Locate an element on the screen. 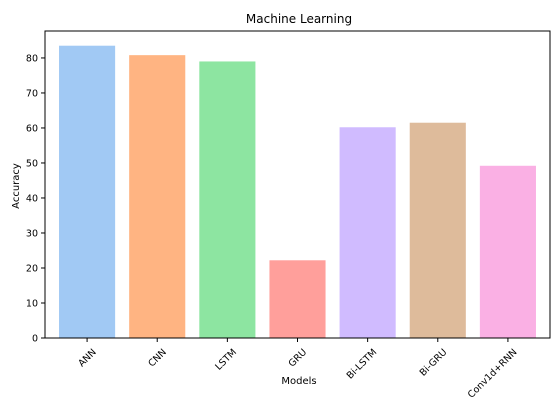 The image size is (553, 409). y-tick-label: 80 is located at coordinates (32, 58).